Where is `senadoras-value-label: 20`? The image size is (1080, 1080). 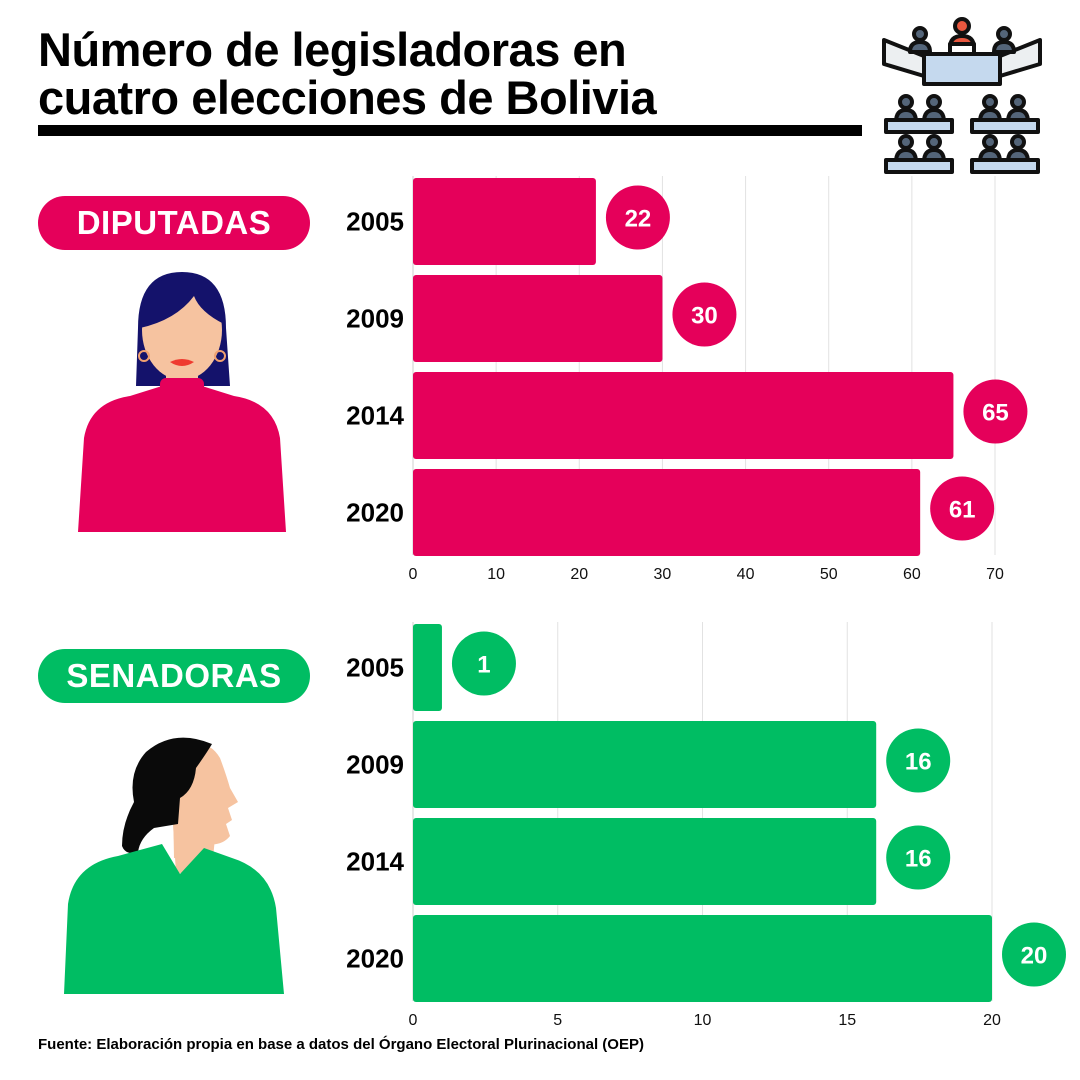
senadoras-value-label: 20 is located at coordinates (1034, 956).